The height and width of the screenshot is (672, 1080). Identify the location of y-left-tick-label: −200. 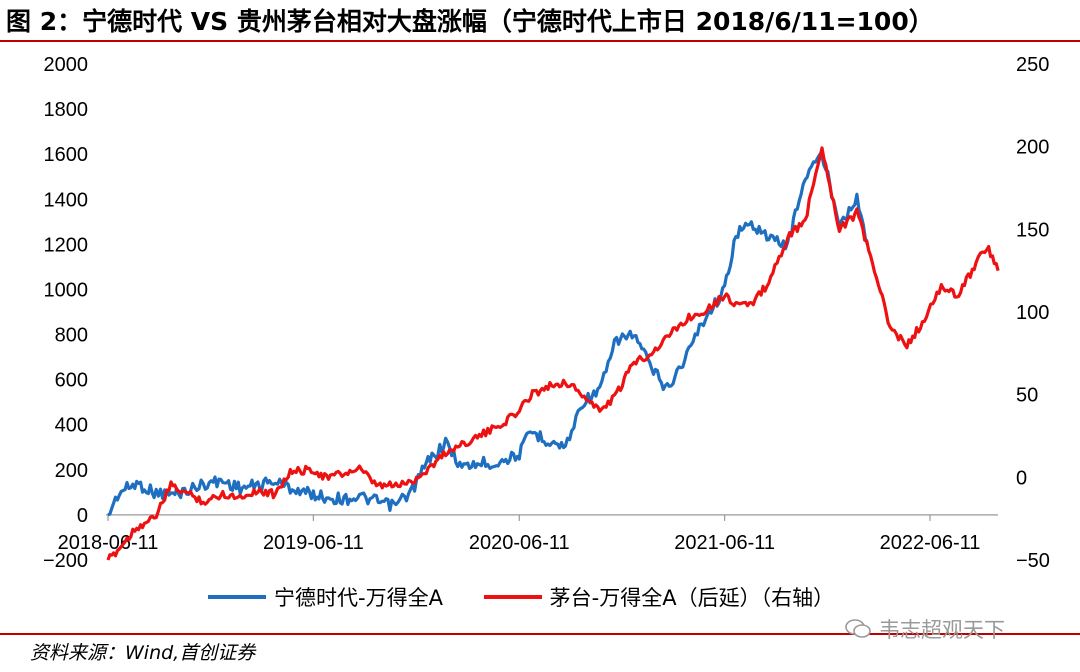
(65, 561).